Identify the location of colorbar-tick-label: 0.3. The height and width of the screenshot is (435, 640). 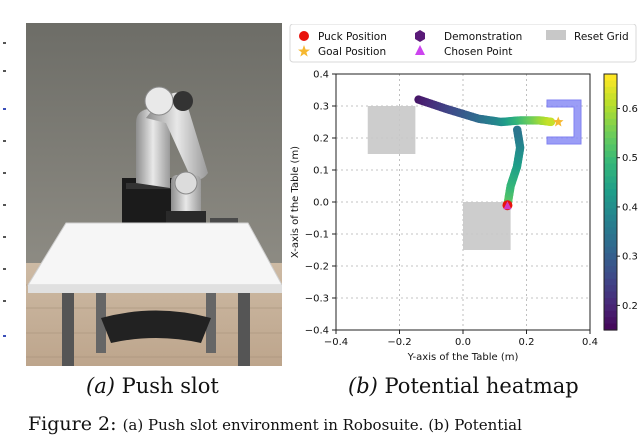
(630, 257).